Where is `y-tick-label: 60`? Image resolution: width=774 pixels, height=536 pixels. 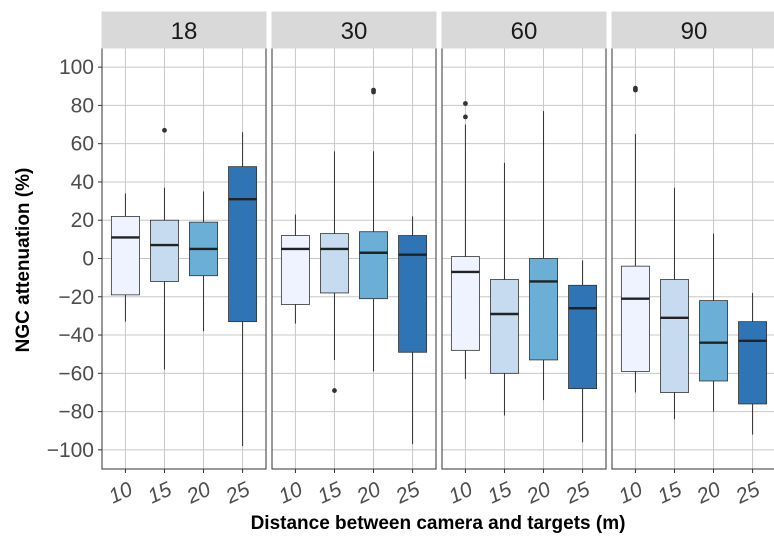 y-tick-label: 60 is located at coordinates (82, 144).